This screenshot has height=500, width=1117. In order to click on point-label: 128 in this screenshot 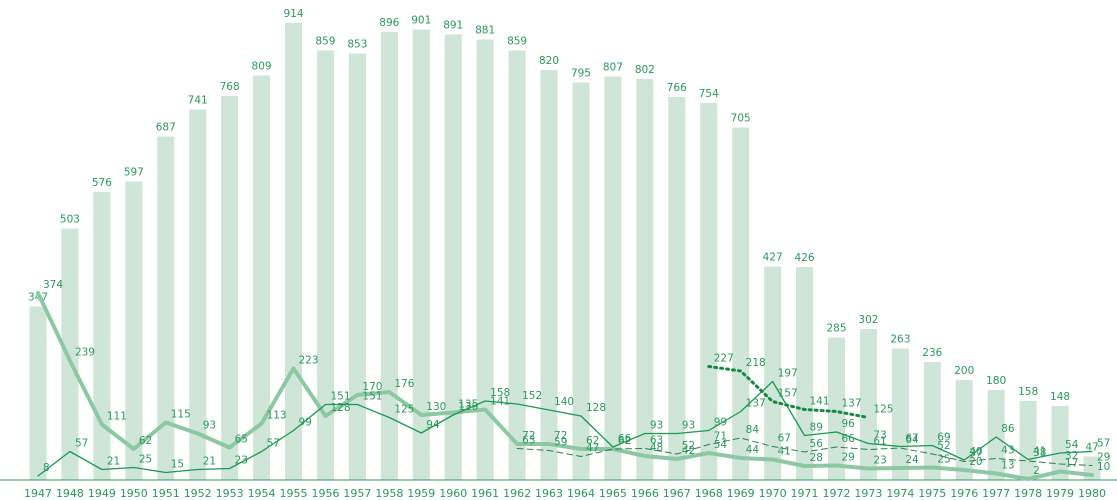, I will do `click(596, 408)`.